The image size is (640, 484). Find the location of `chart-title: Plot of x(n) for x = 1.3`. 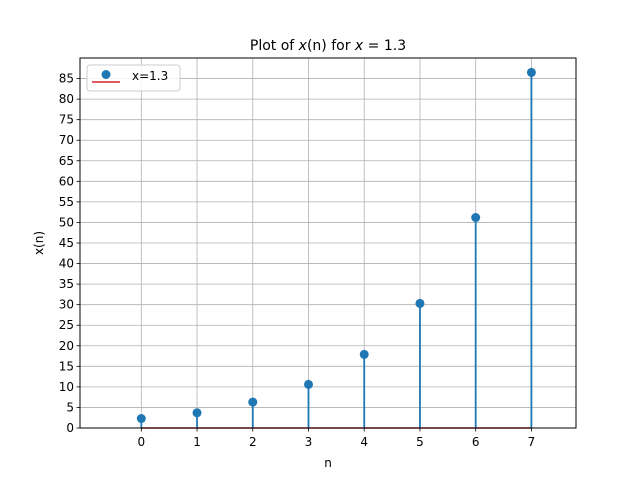

chart-title: Plot of x(n) for x = 1.3 is located at coordinates (328, 46).